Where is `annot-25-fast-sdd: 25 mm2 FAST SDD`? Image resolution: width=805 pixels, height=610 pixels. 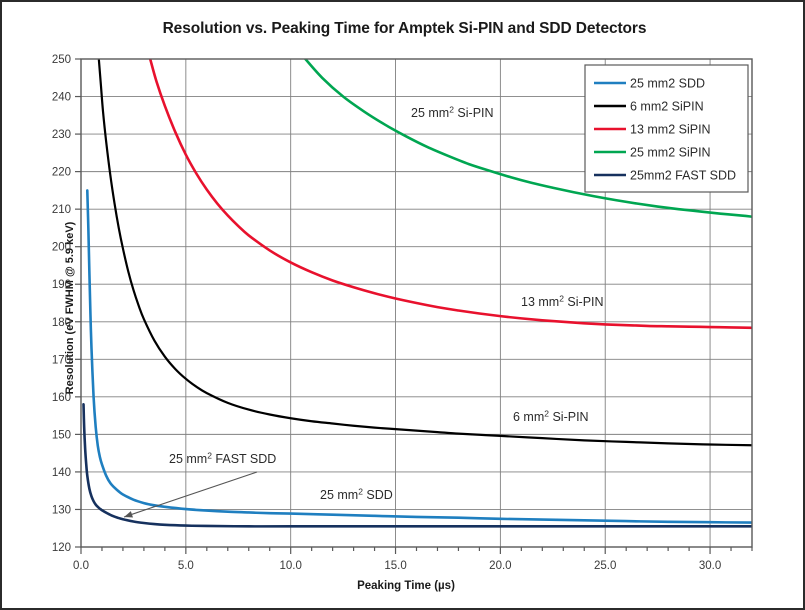 annot-25-fast-sdd: 25 mm2 FAST SDD is located at coordinates (222, 459).